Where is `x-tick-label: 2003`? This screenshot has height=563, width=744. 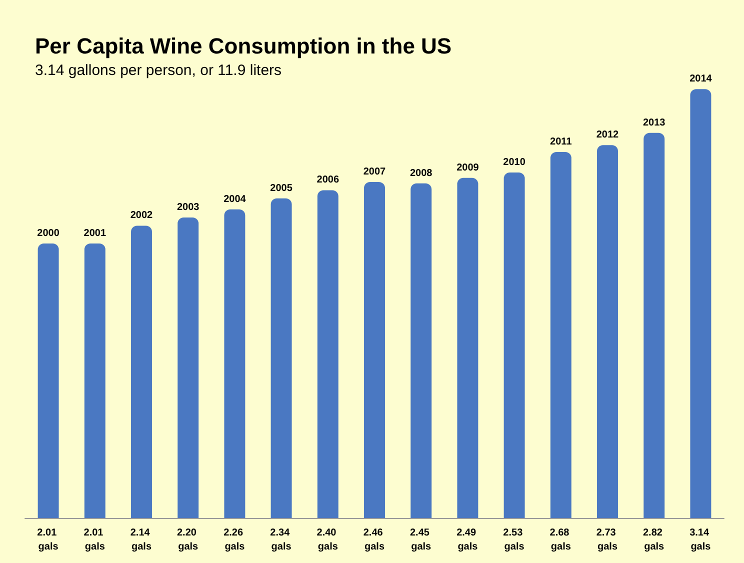 x-tick-label: 2003 is located at coordinates (188, 208).